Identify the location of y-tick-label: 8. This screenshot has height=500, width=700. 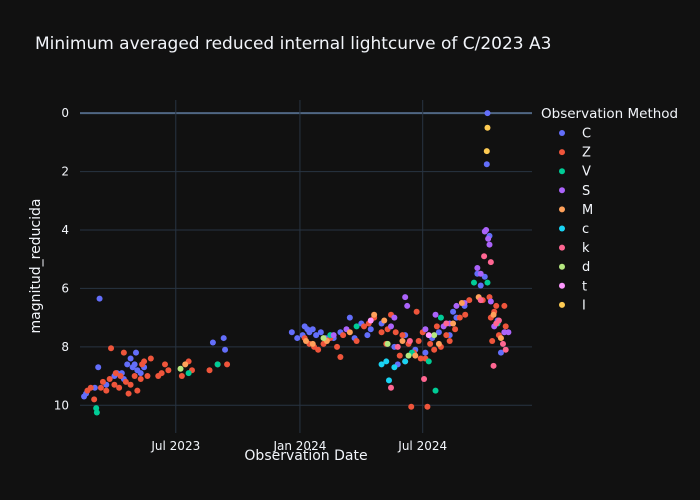
(65, 347).